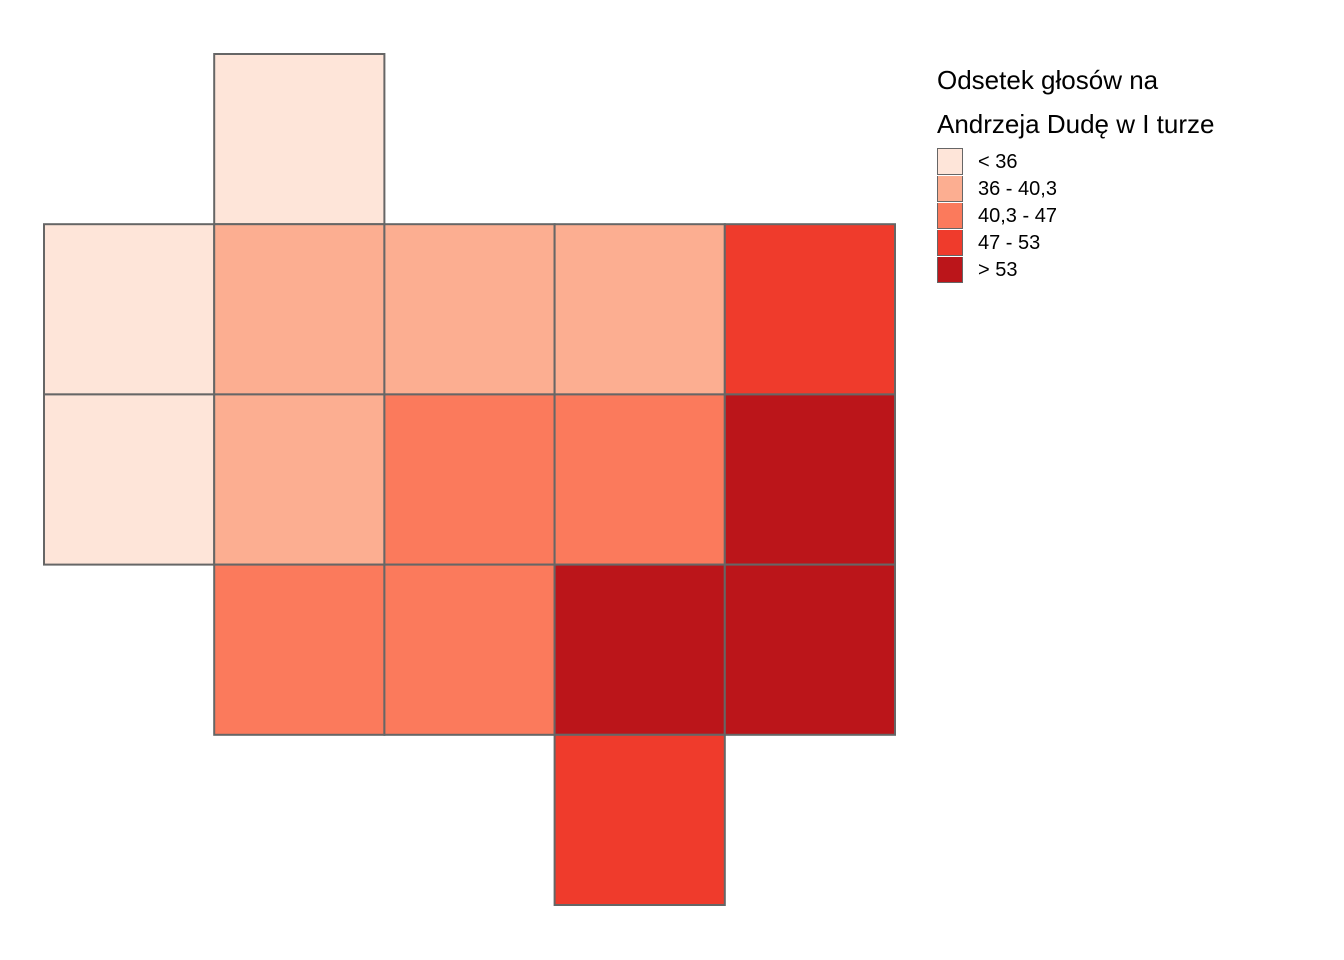  What do you see at coordinates (977, 161) in the screenshot?
I see `legend-item: < 36` at bounding box center [977, 161].